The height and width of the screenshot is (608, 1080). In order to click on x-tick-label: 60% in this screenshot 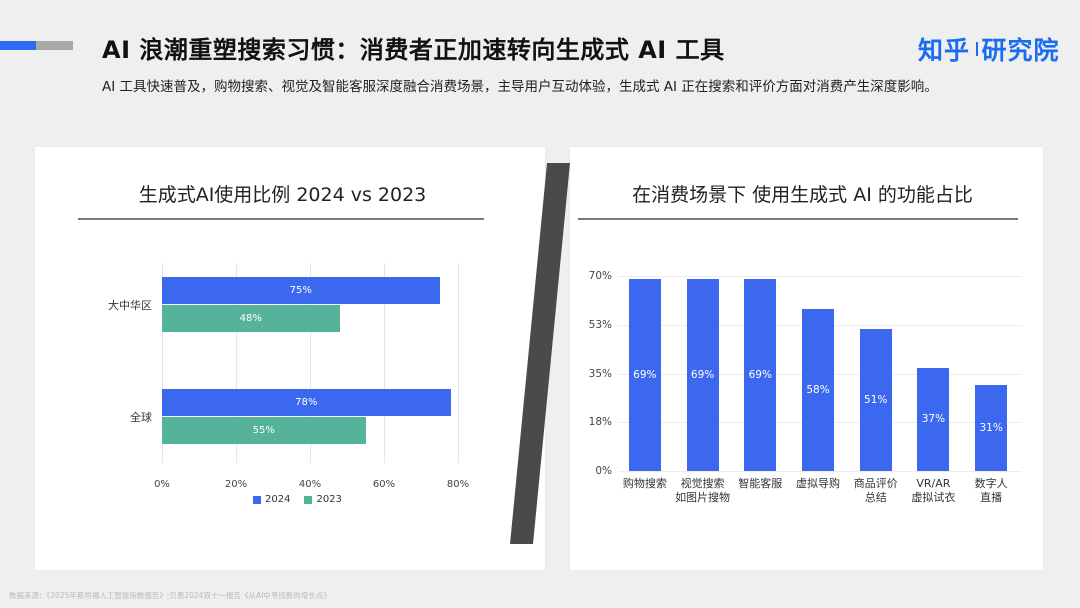, I will do `click(384, 484)`.